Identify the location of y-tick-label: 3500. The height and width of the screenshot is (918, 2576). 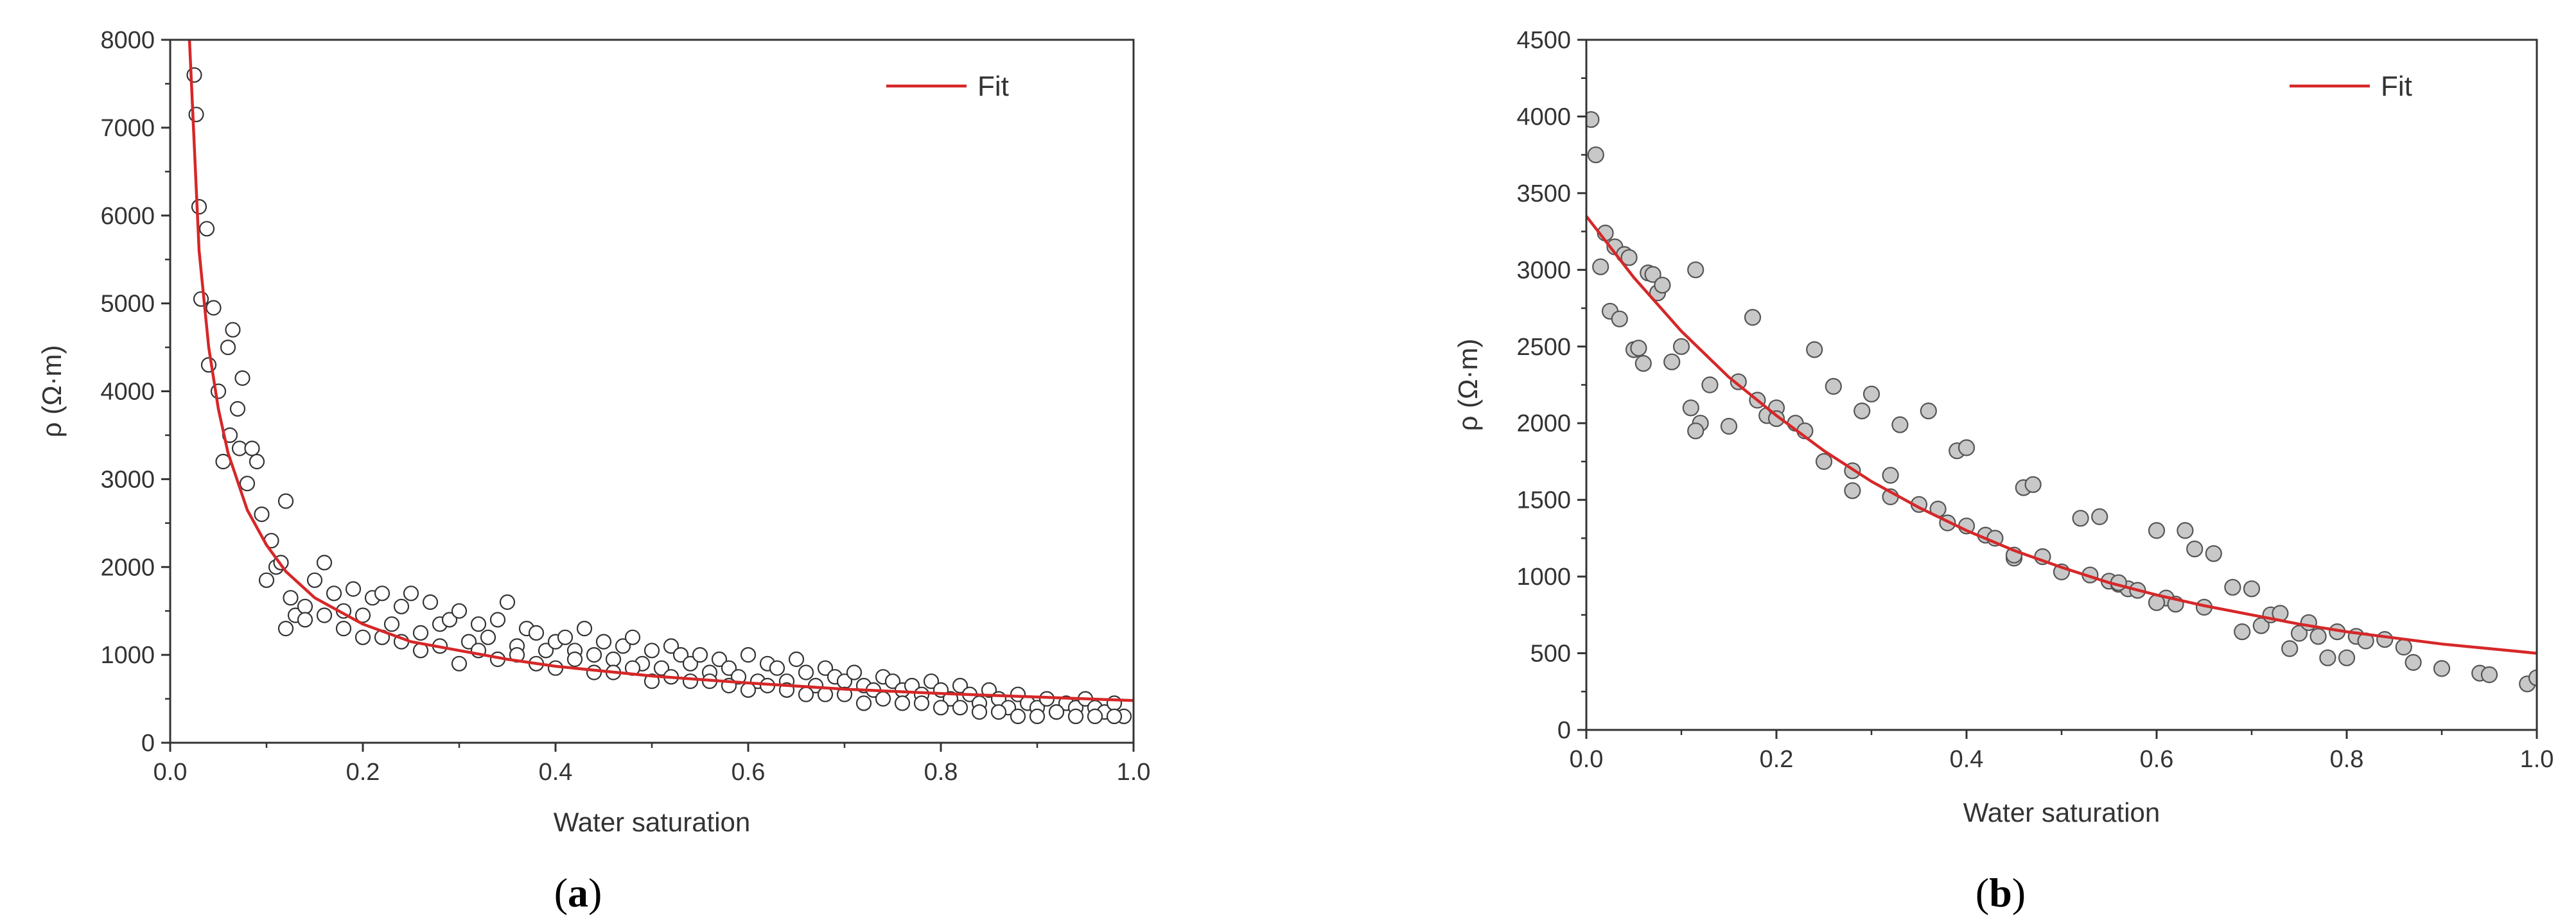
(1543, 193).